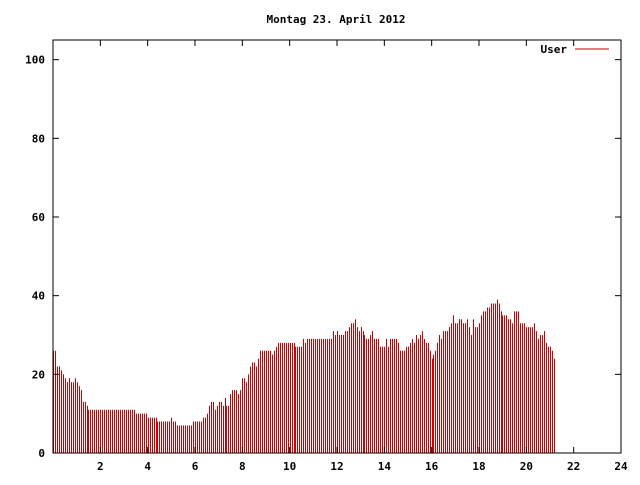 The height and width of the screenshot is (485, 640). I want to click on x-tick-label: 18, so click(478, 466).